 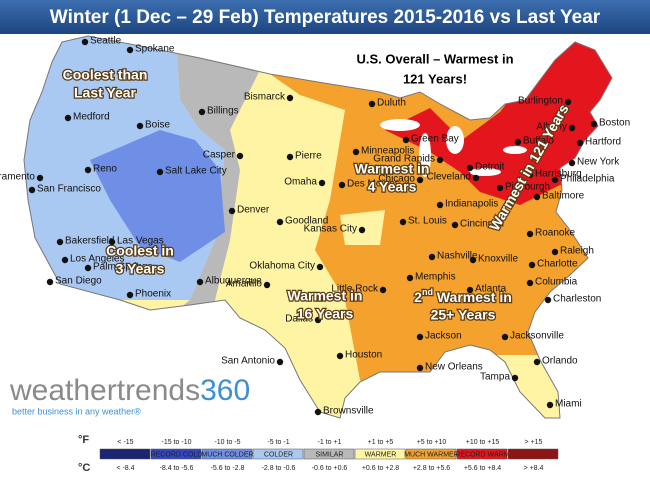 What do you see at coordinates (308, 156) in the screenshot?
I see `city-label: Pierre` at bounding box center [308, 156].